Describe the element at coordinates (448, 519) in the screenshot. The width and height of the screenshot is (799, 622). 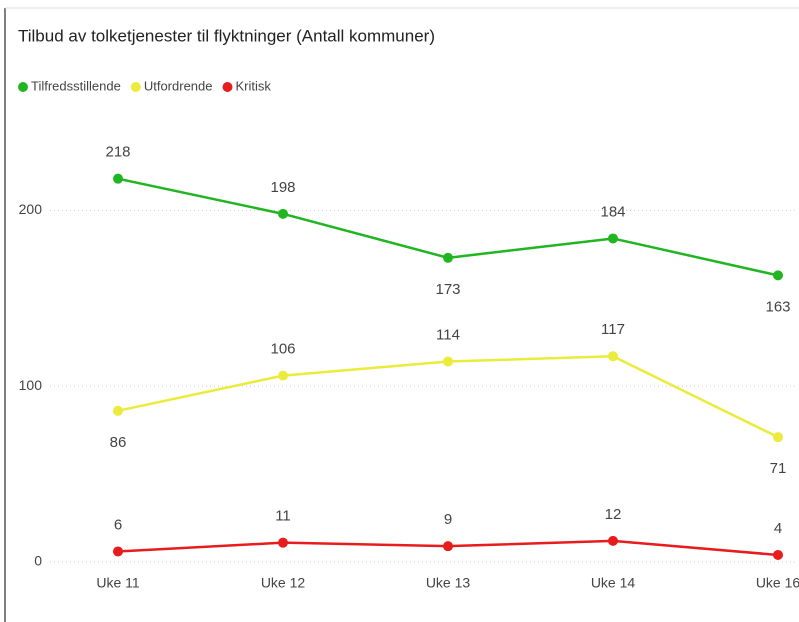
I see `data-label: 9` at that location.